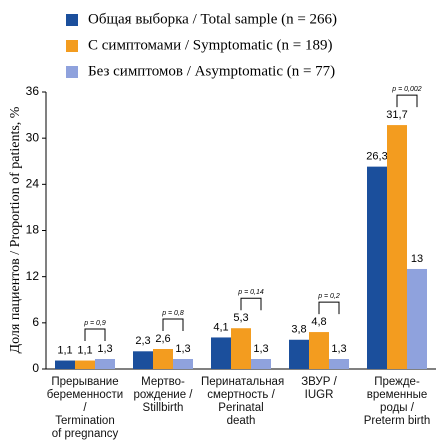  What do you see at coordinates (212, 19) in the screenshot?
I see `legend-label: Общая выборка / Total sample (n = 266)` at bounding box center [212, 19].